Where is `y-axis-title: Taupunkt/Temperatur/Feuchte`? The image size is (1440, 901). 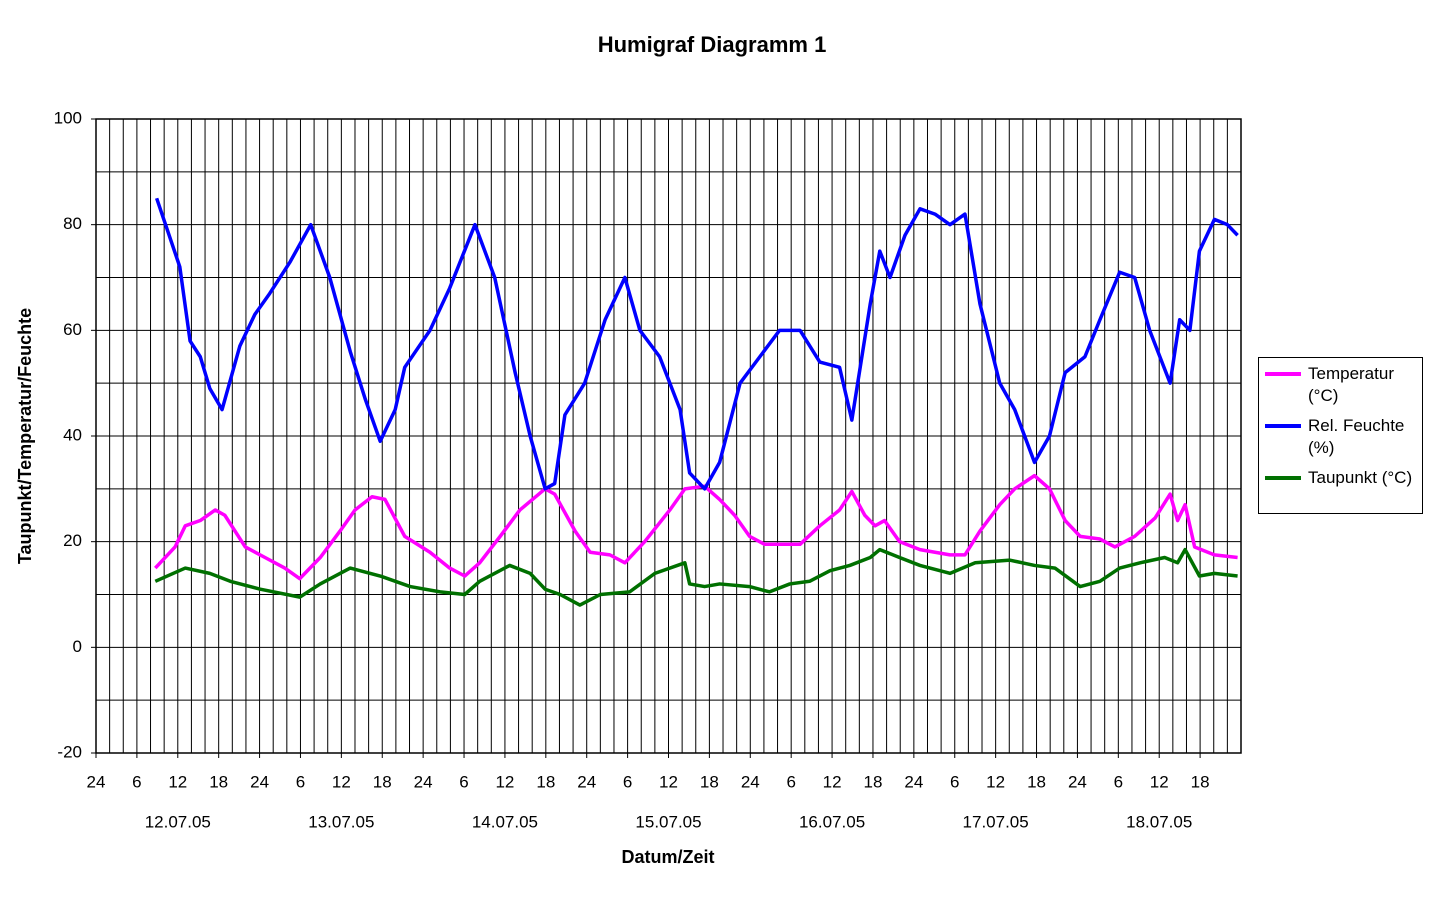 y-axis-title: Taupunkt/Temperatur/Feuchte is located at coordinates (25, 436).